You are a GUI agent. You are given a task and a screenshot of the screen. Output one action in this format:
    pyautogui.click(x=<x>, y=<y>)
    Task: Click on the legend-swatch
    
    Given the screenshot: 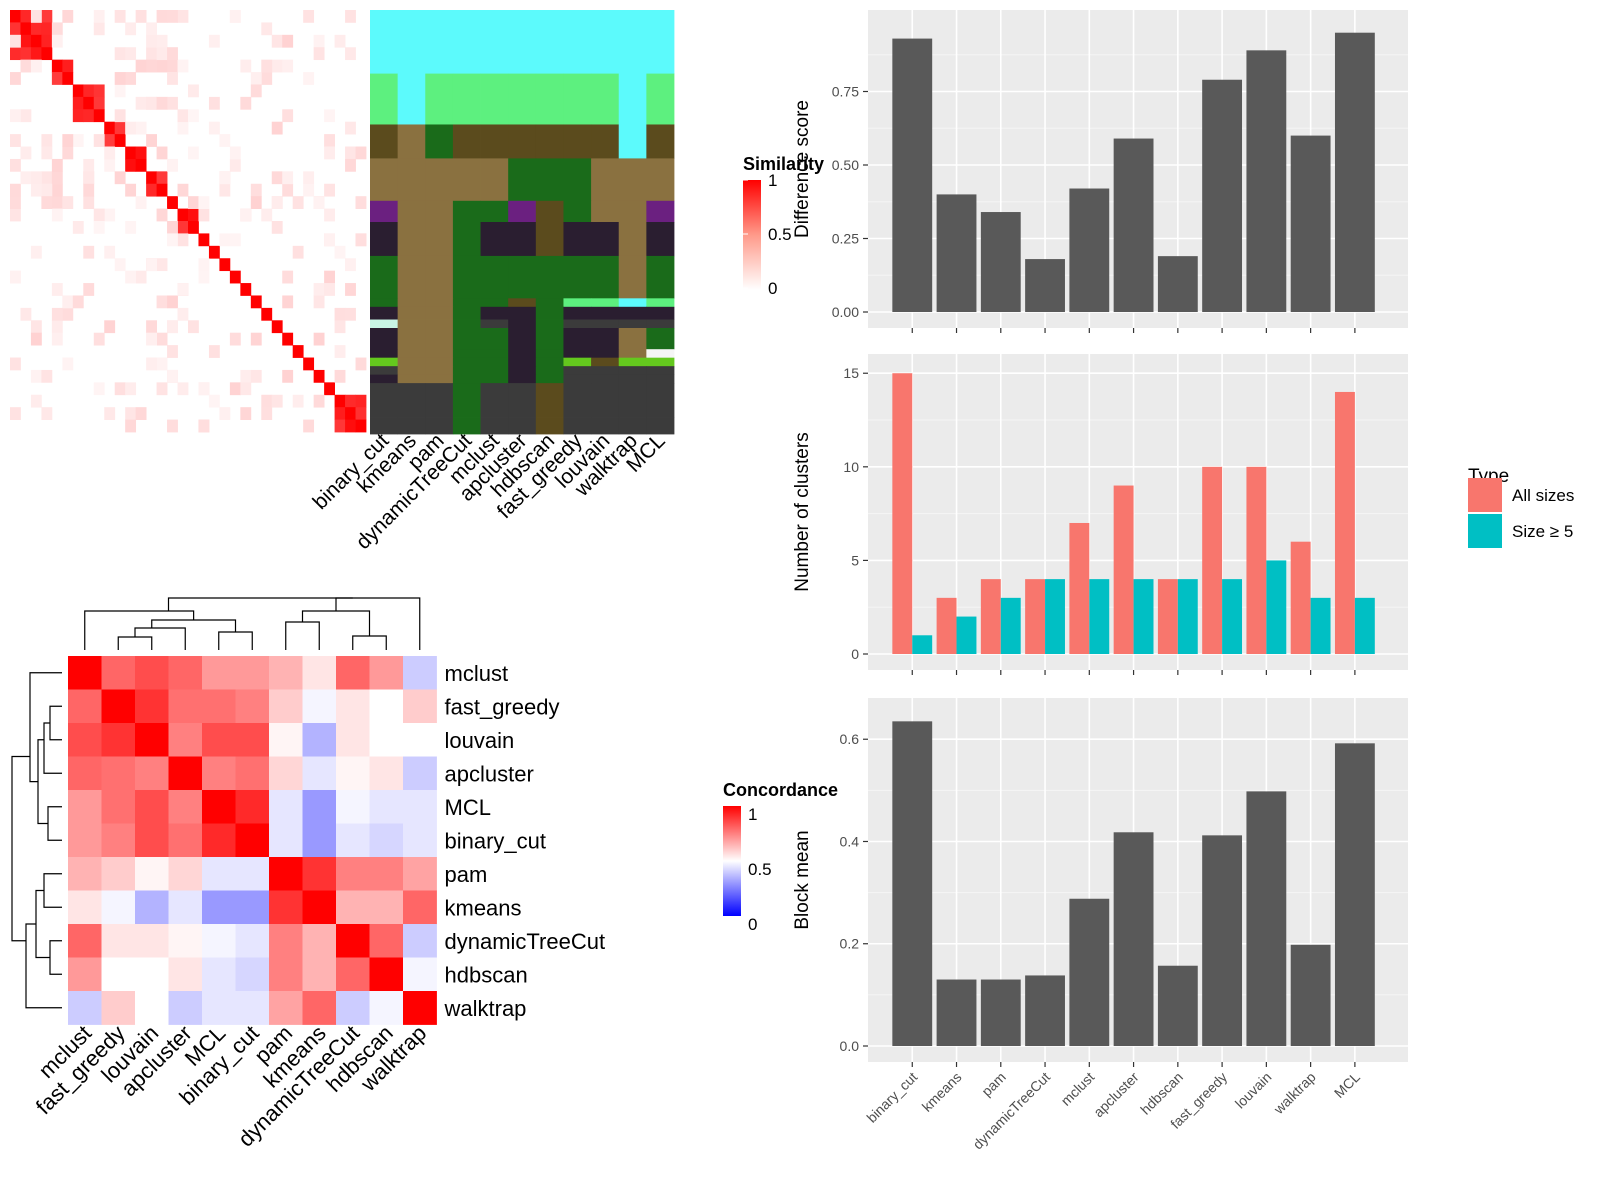 What is the action you would take?
    pyautogui.click(x=1485, y=531)
    